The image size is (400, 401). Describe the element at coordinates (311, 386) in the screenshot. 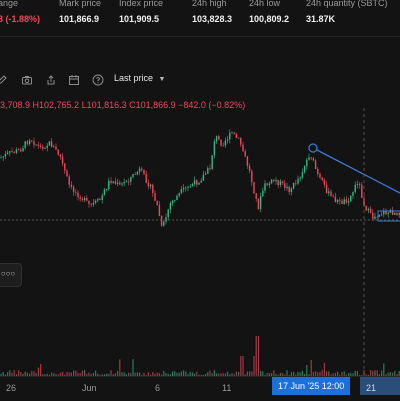

I see `cursor-time-label: 17 Jun '25 12:00` at that location.